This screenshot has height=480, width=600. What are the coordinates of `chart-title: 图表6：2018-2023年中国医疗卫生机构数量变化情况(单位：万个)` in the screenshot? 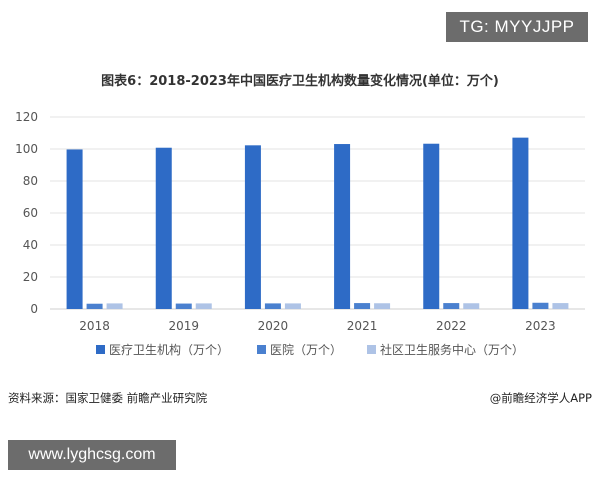 It's located at (300, 81).